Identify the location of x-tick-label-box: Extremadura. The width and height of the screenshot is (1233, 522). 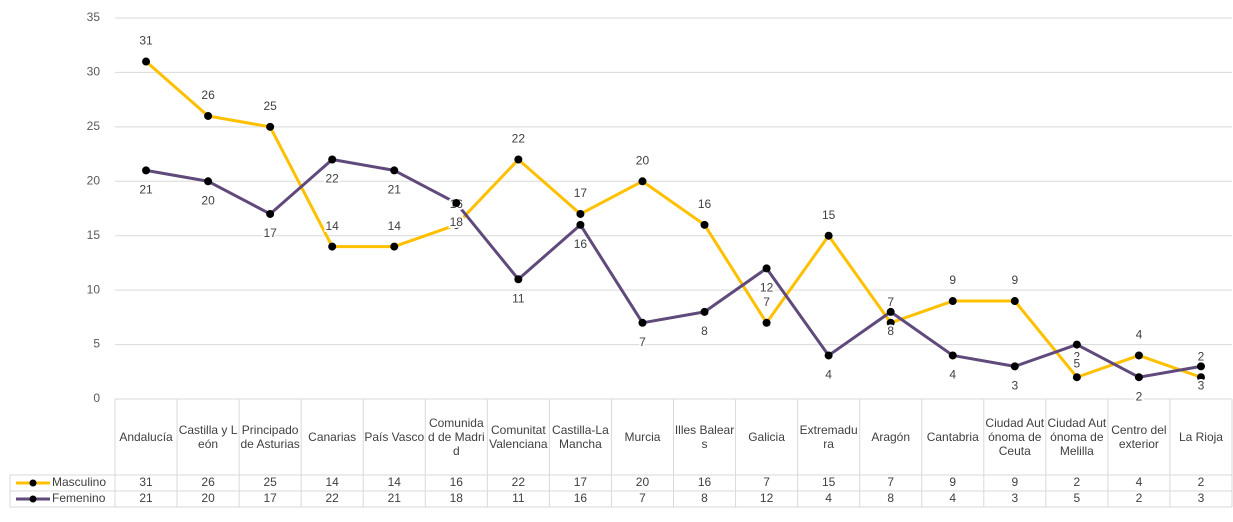
(828, 437).